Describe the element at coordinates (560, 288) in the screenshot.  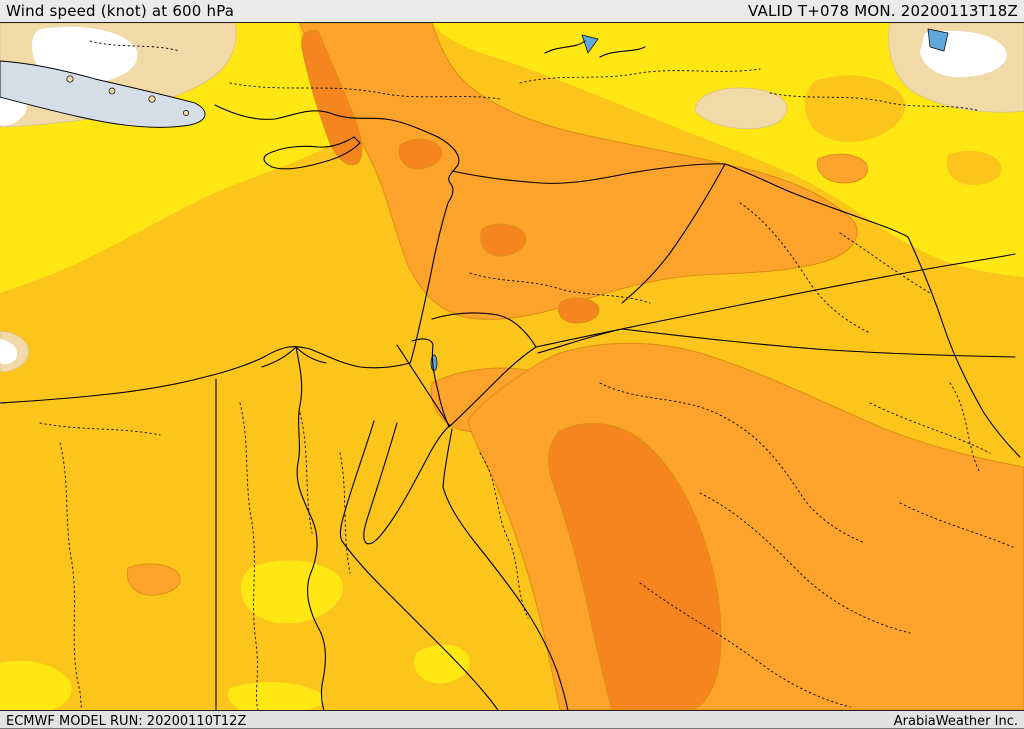
I see `dotted-line-syria` at that location.